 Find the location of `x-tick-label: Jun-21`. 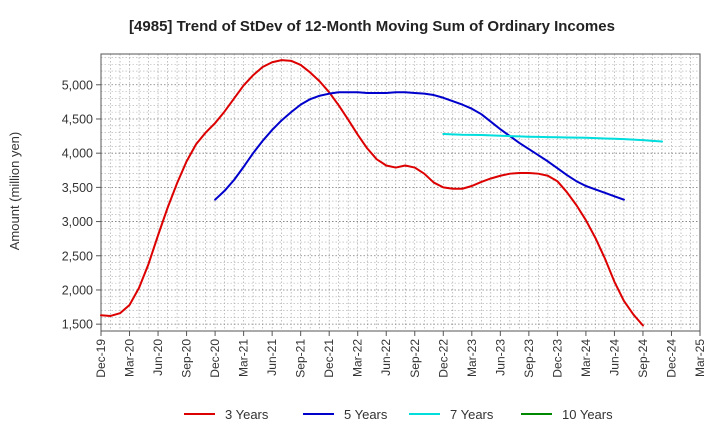

x-tick-label: Jun-21 is located at coordinates (272, 357).